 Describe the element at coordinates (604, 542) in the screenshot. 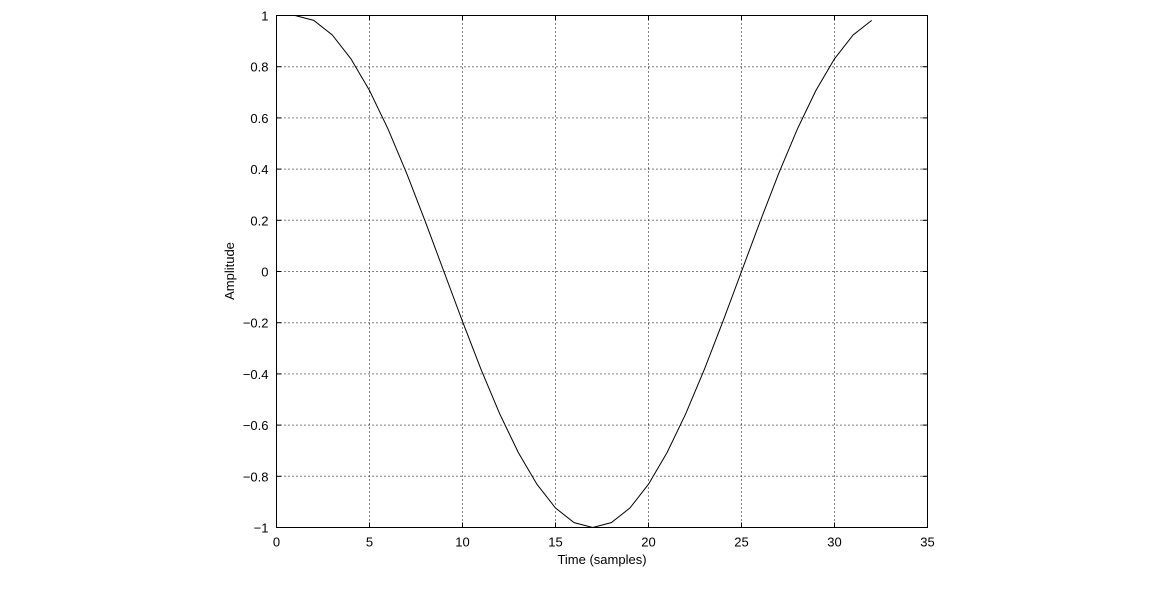

I see `x-tick-labels: 0 5 10 15 20 25 30 35` at that location.